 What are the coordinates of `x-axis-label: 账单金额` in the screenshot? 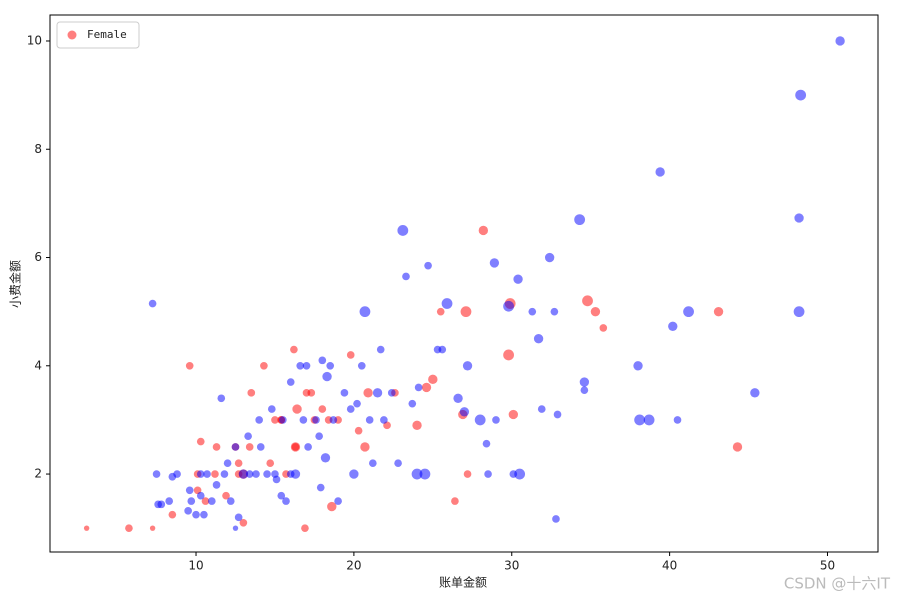 It's located at (463, 582).